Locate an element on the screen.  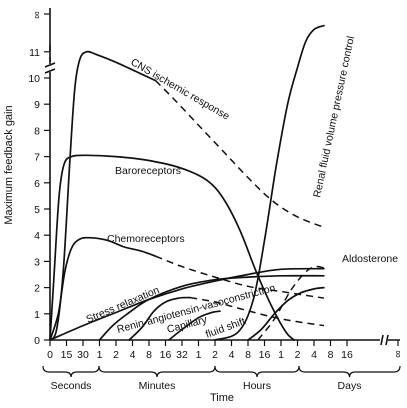
y-tick-label: 9 is located at coordinates (37, 105).